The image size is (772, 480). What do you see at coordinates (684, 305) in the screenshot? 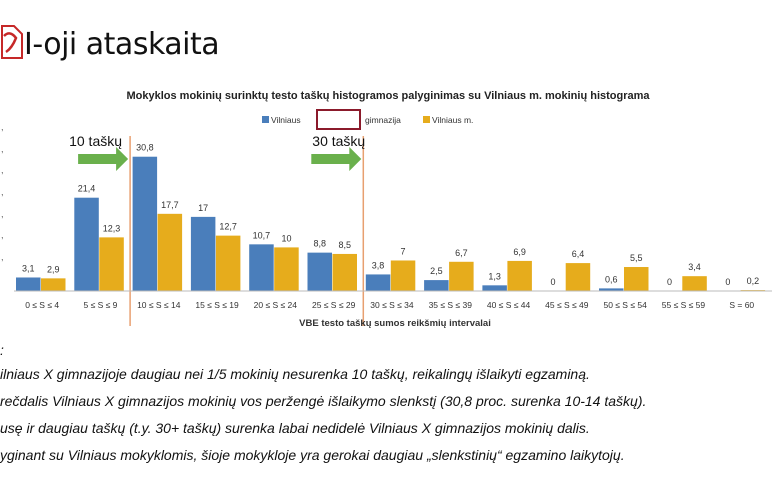
I see `x-tick-label: 55 ≤ S ≤ 59` at bounding box center [684, 305].